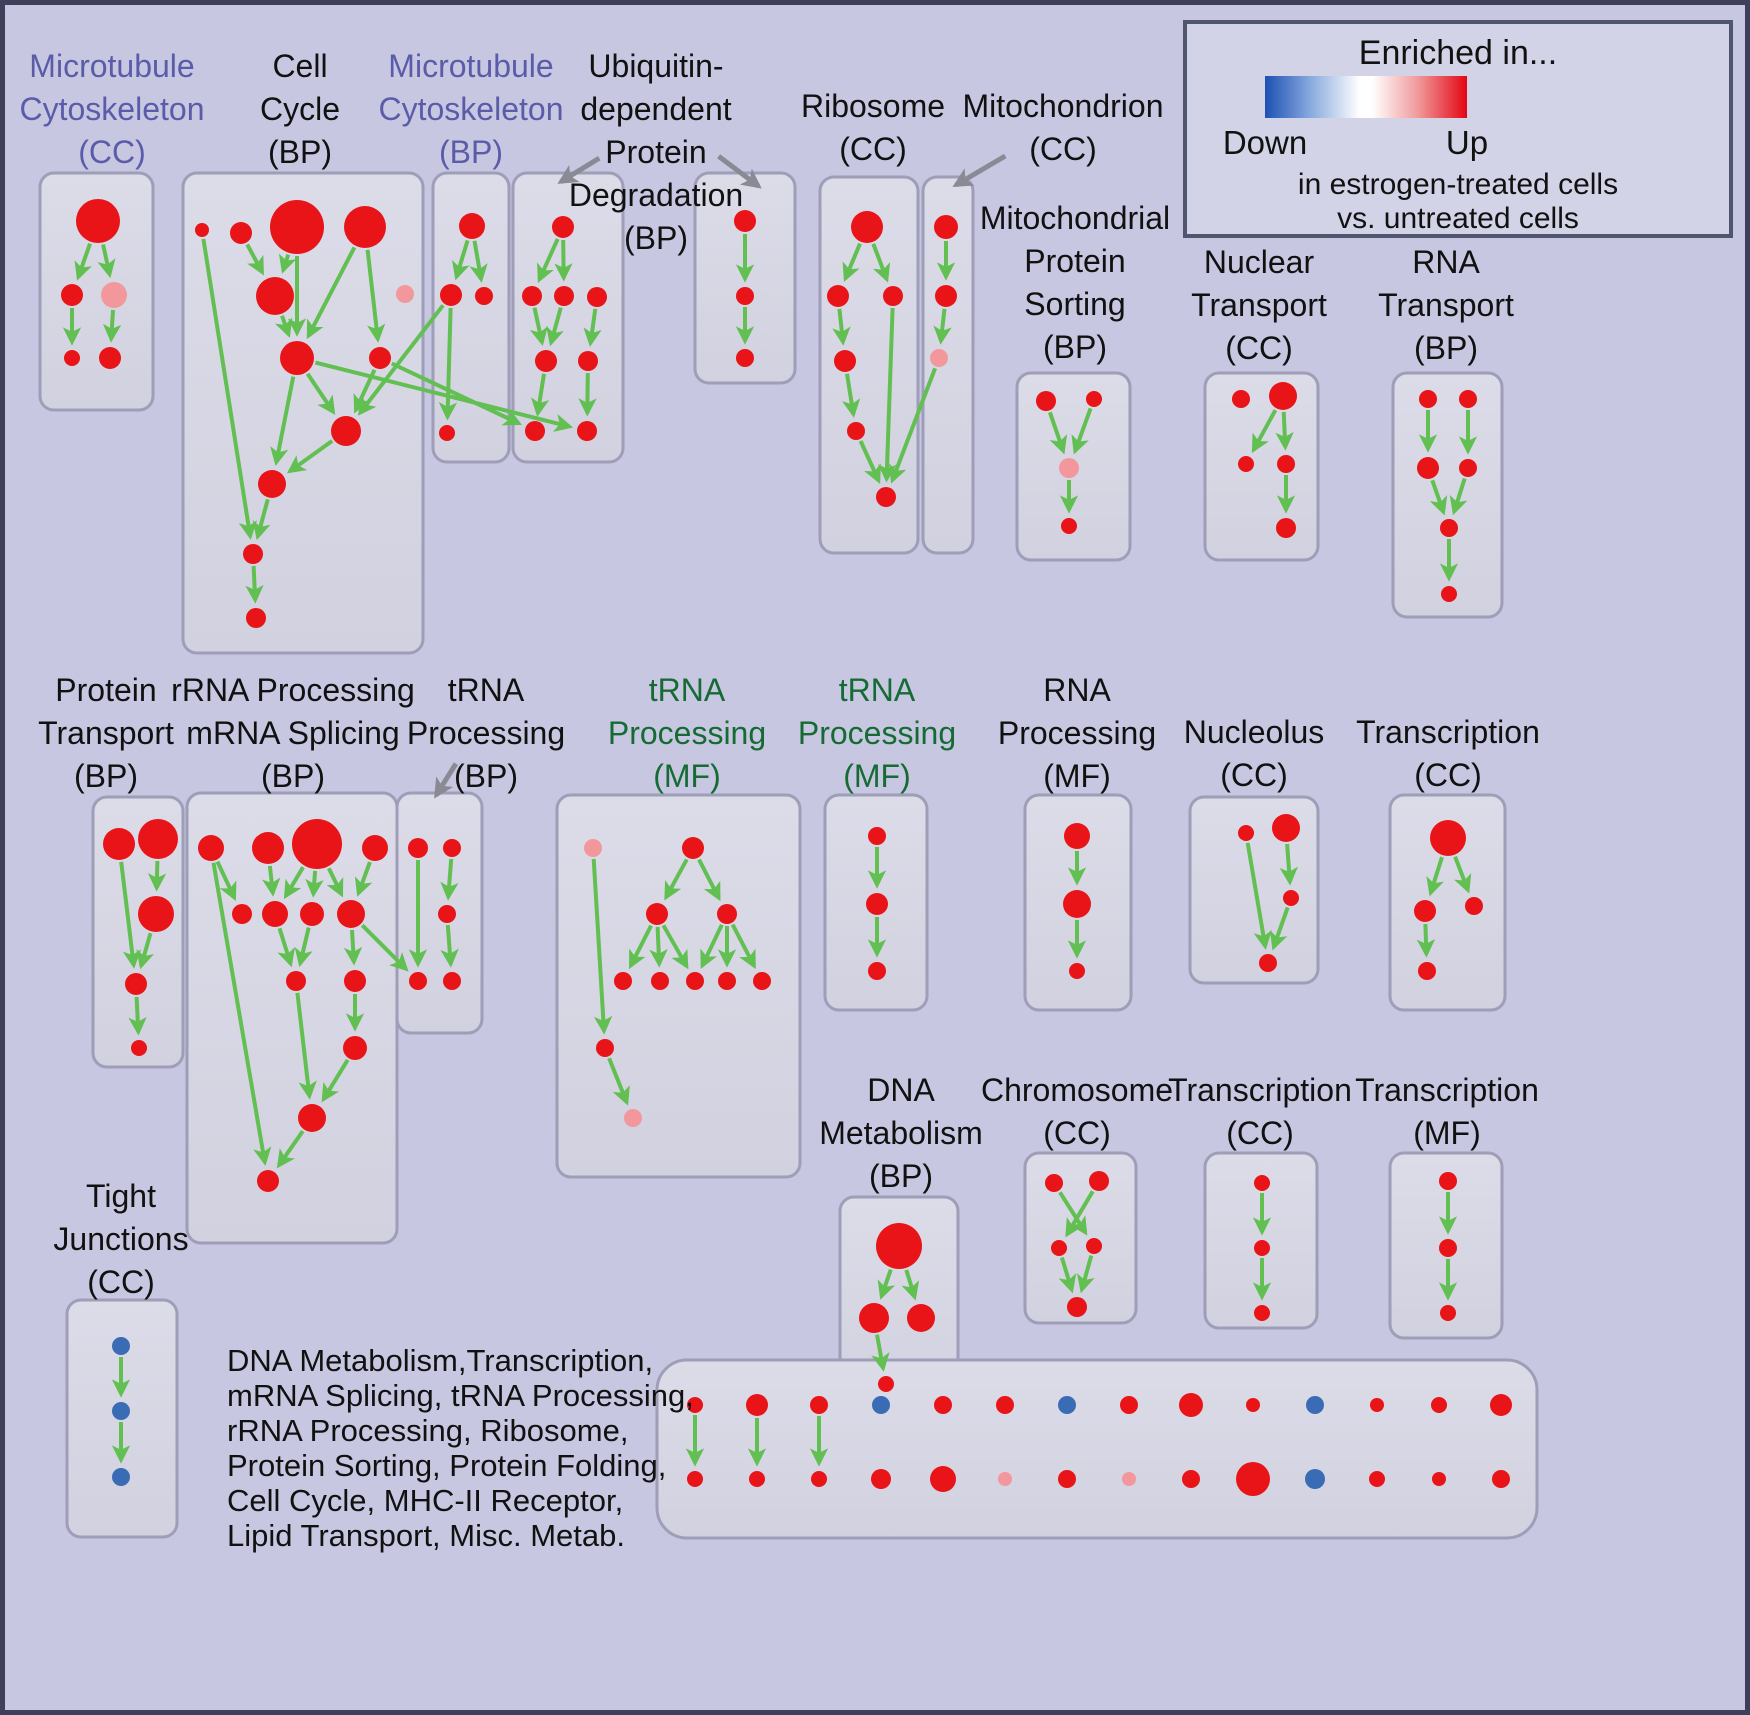  What do you see at coordinates (299, 66) in the screenshot?
I see `cell-cycle-bp-label: Cell` at bounding box center [299, 66].